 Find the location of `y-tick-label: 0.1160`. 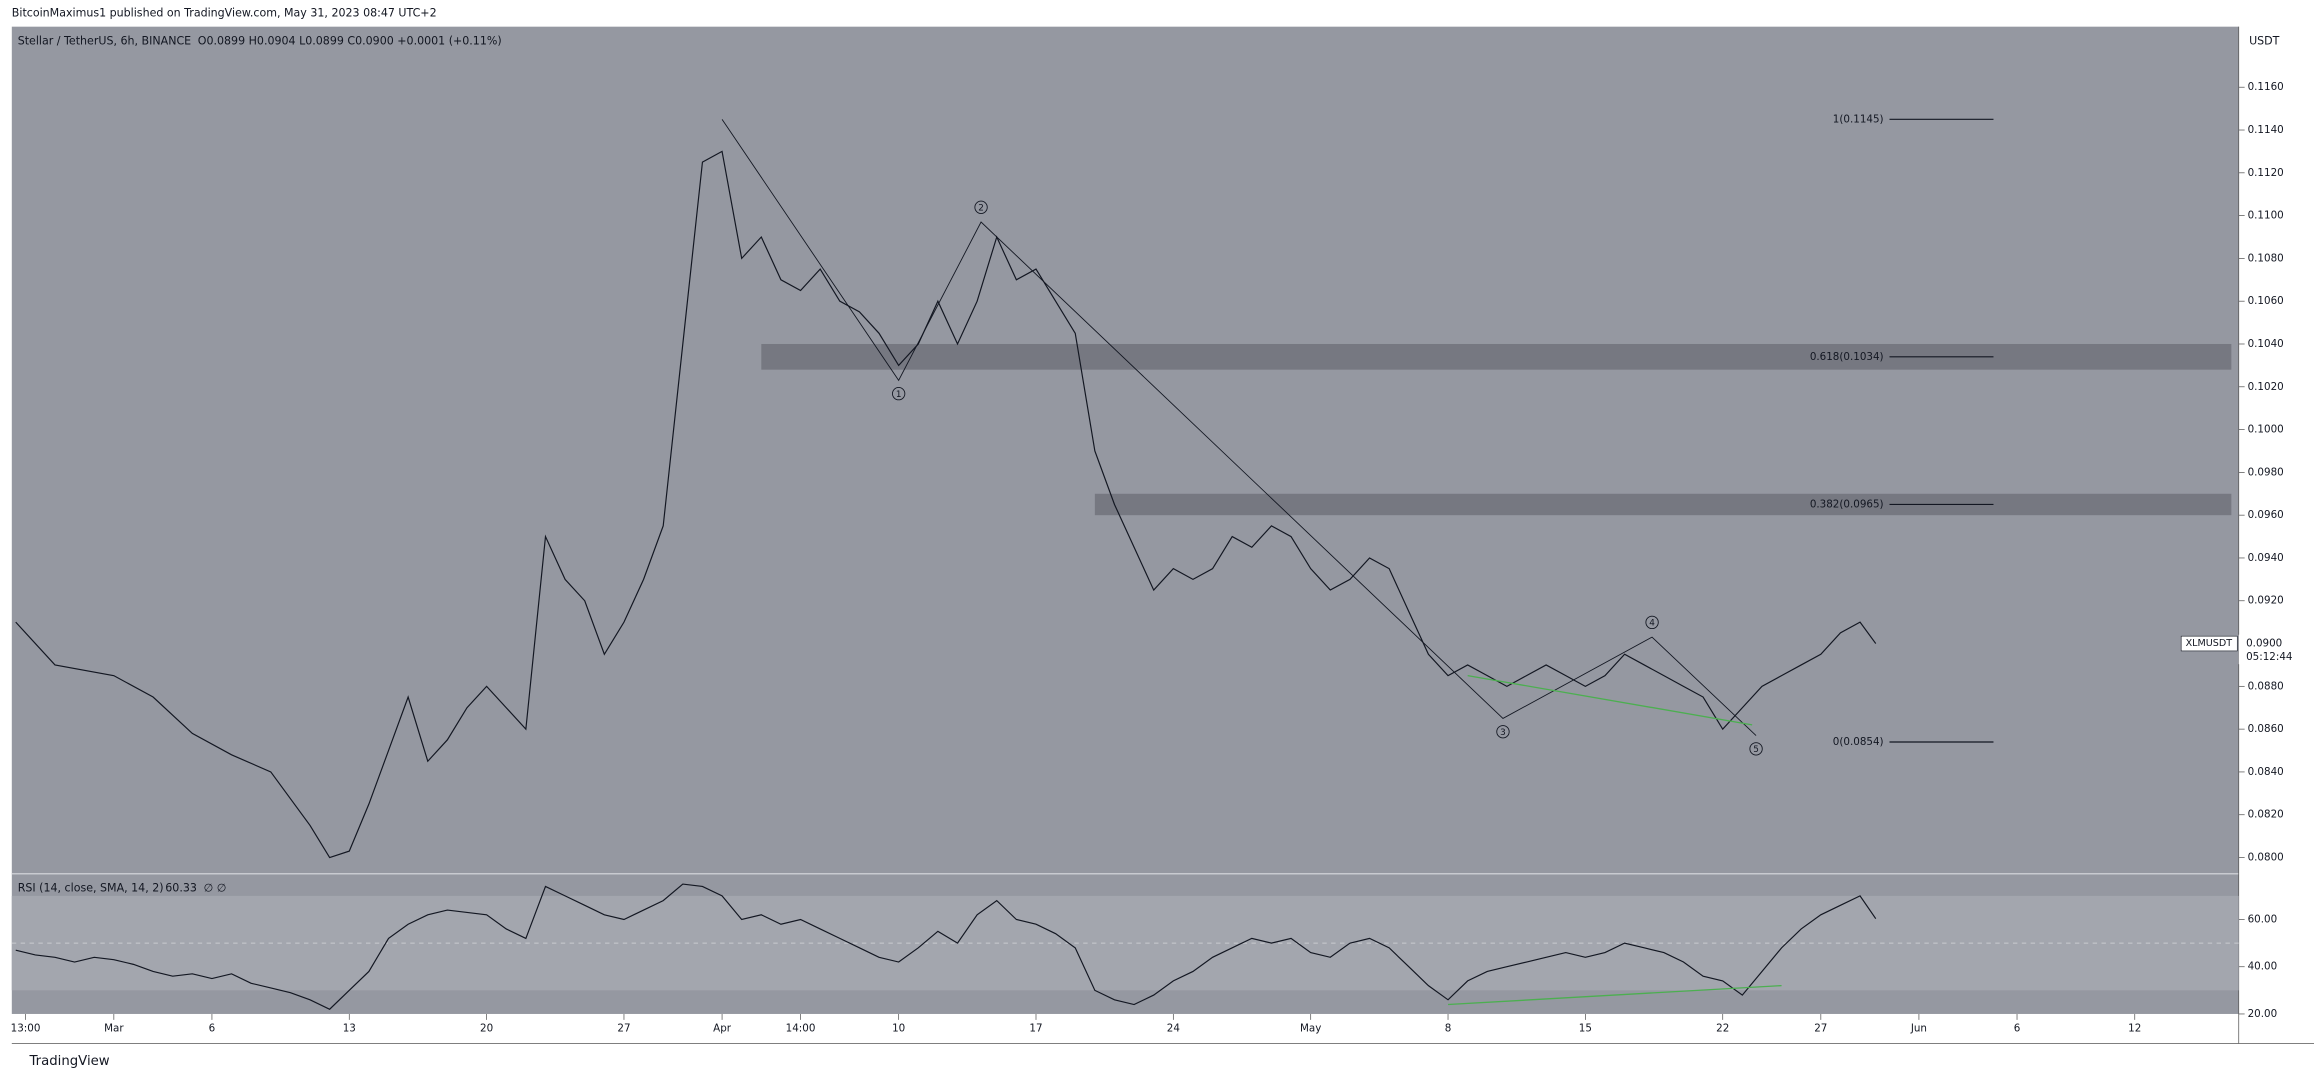

y-tick-label: 0.1160 is located at coordinates (2266, 87).